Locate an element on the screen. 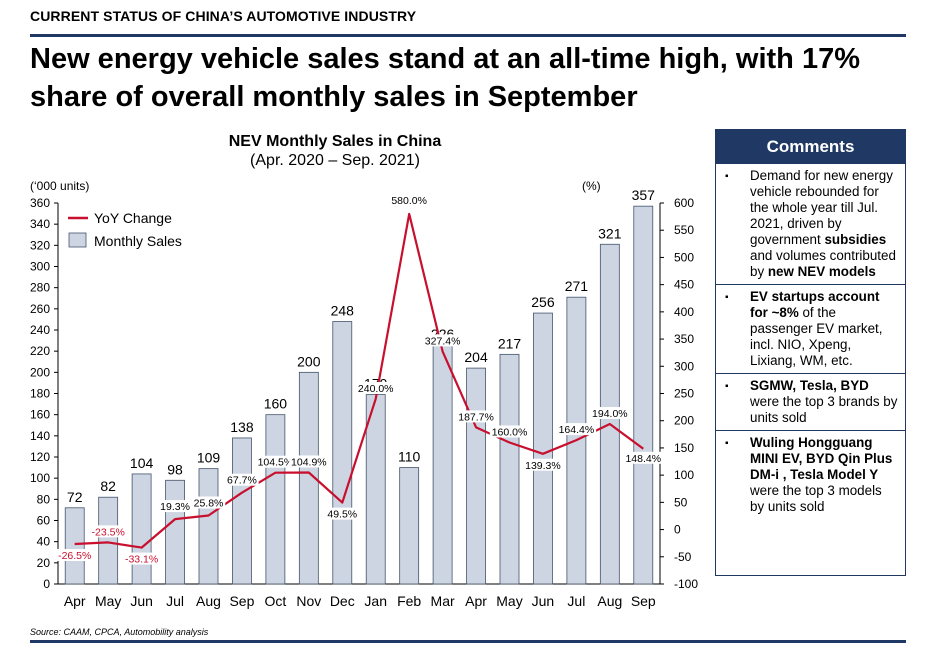  right-axis-tick-label: 100 is located at coordinates (684, 475).